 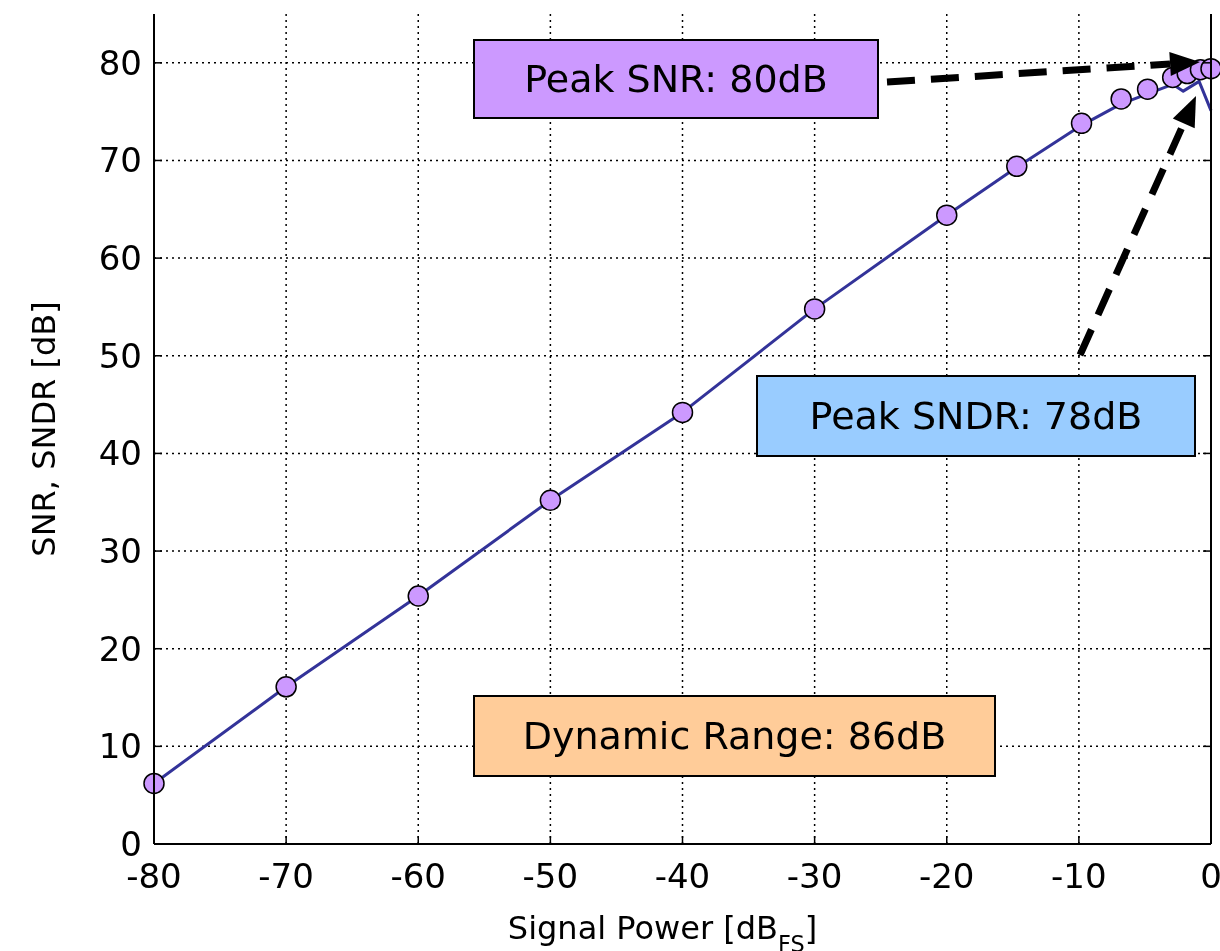 I want to click on y-tick-label: 40, so click(x=120, y=453).